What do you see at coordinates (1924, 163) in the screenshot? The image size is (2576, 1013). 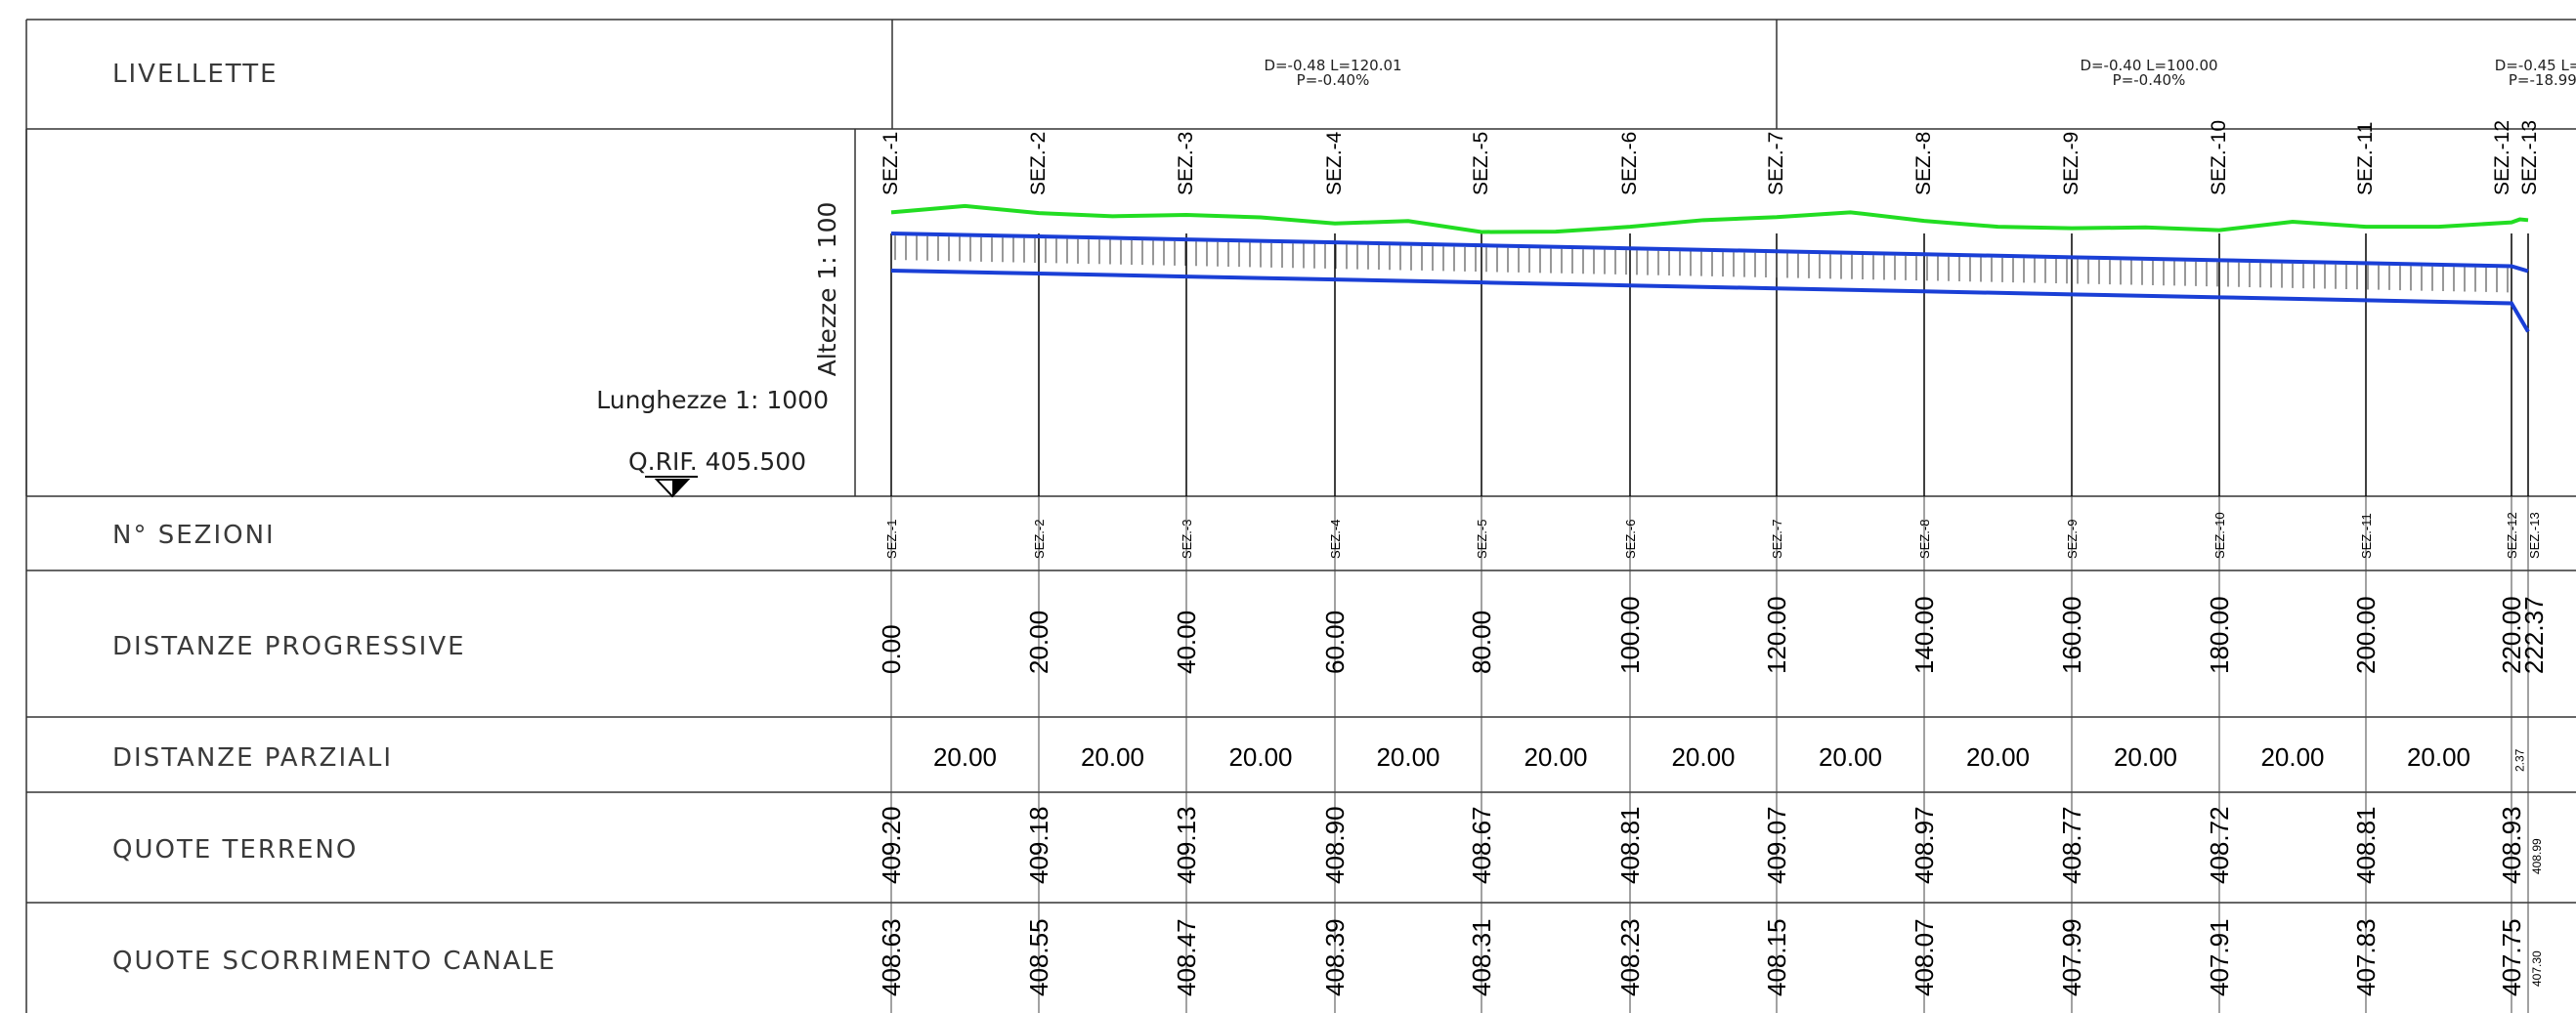 I see `profile-section-label: SEZ.-8` at bounding box center [1924, 163].